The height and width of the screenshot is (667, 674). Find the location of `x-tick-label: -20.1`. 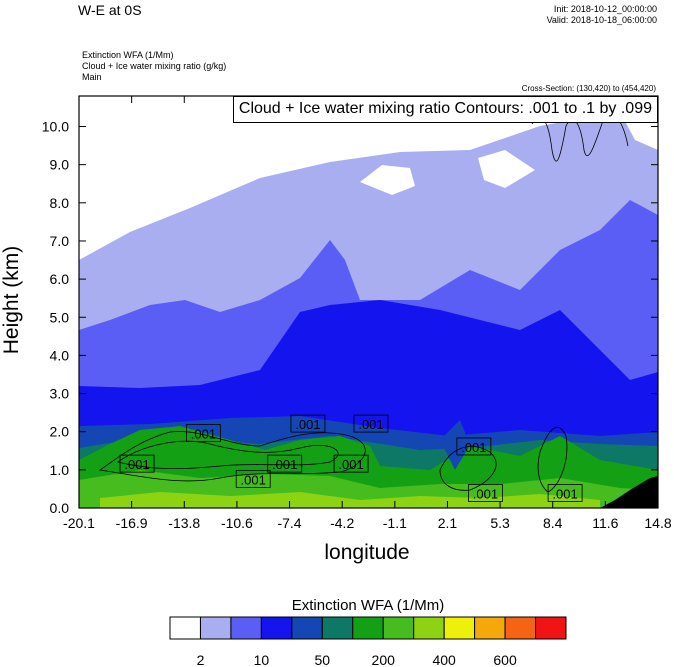

x-tick-label: -20.1 is located at coordinates (79, 523).